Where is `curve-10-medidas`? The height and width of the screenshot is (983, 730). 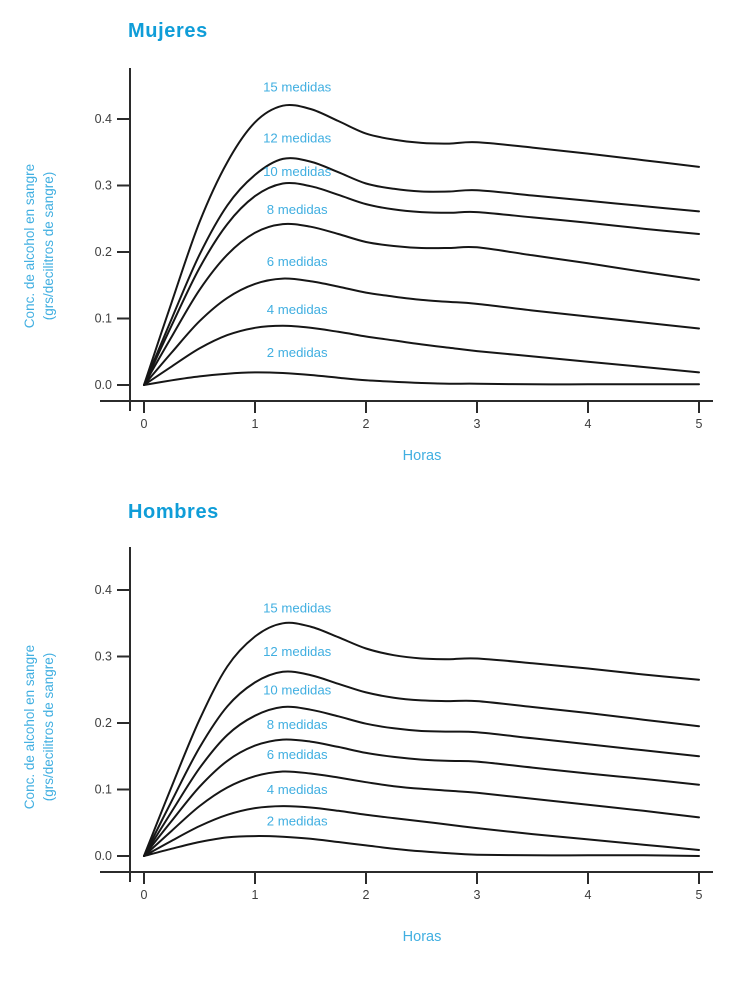 curve-10-medidas is located at coordinates (421, 781).